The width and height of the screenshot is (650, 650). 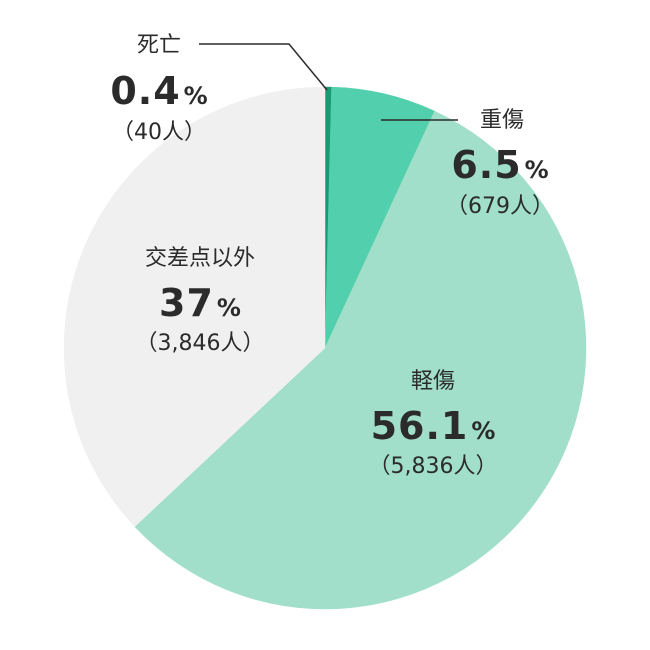 I want to click on slice-percent-unit-kousaten-igai: %, so click(x=229, y=308).